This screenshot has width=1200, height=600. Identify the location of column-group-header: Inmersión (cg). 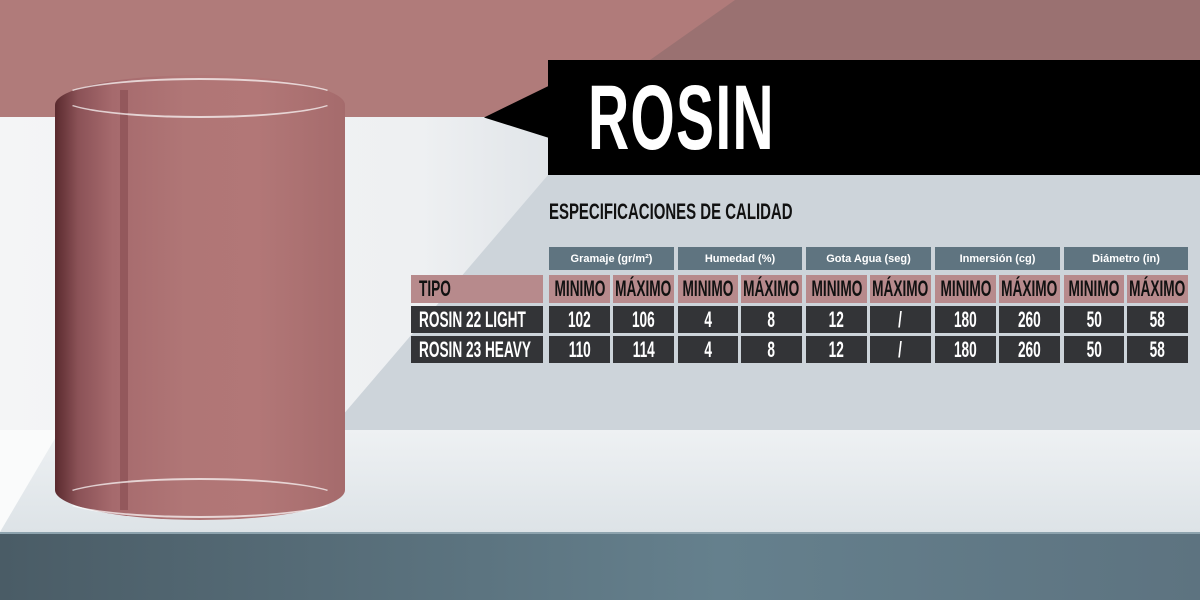
(997, 258).